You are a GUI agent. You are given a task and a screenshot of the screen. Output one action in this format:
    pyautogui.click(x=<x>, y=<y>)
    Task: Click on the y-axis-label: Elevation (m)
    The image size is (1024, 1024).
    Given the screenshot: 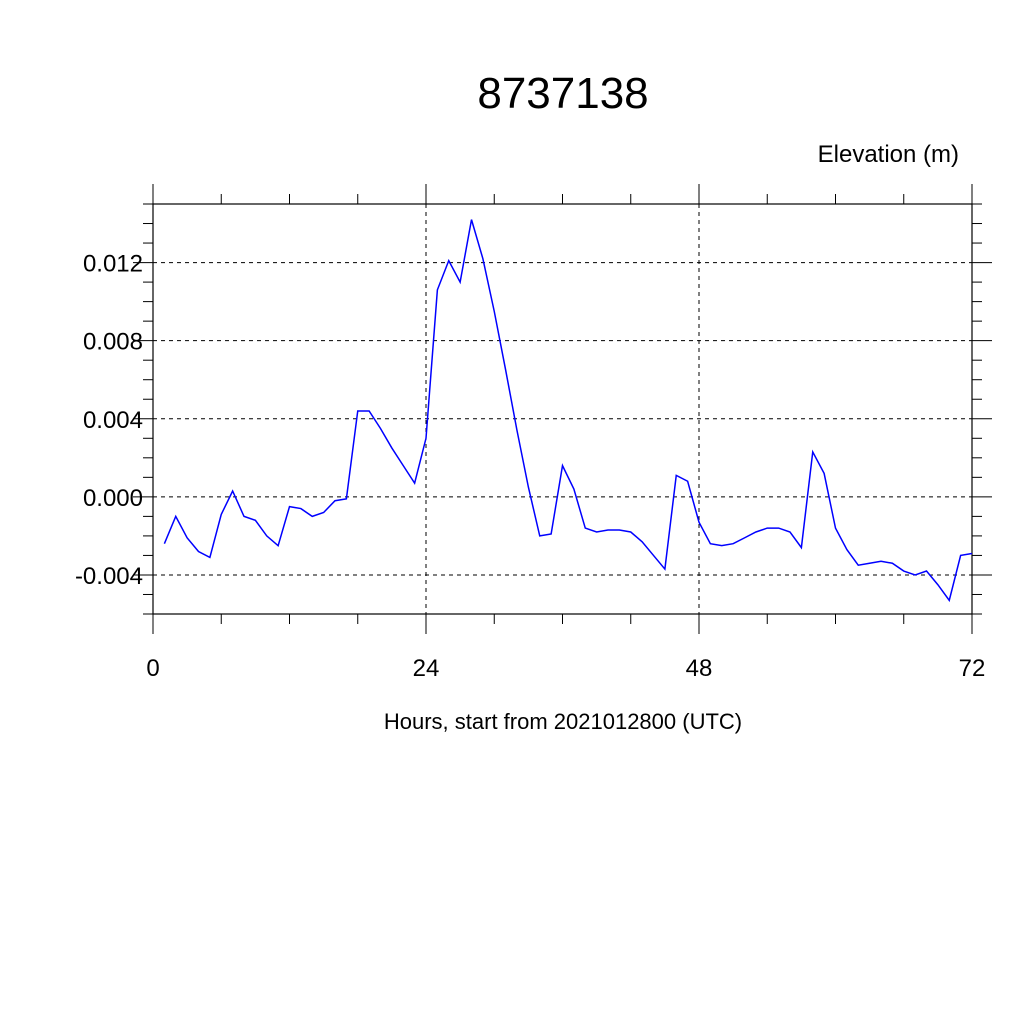 What is the action you would take?
    pyautogui.click(x=888, y=154)
    